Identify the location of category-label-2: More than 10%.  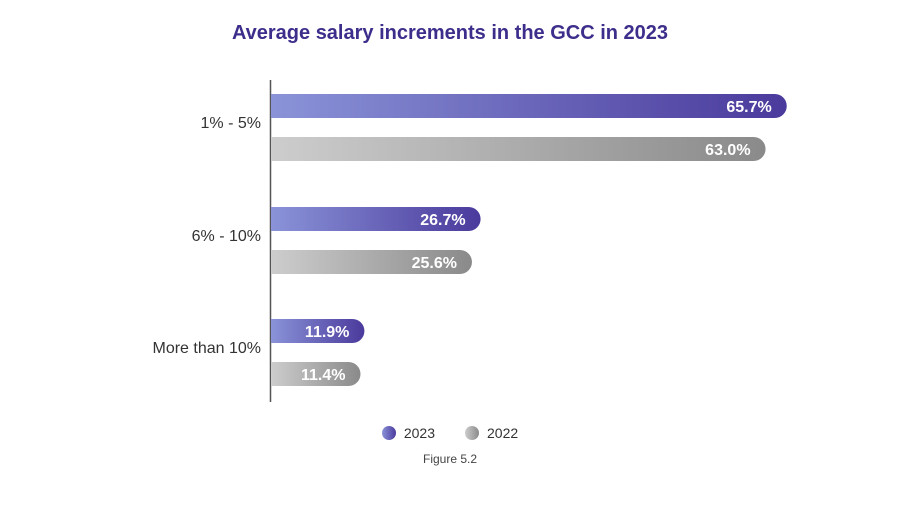
(206, 348).